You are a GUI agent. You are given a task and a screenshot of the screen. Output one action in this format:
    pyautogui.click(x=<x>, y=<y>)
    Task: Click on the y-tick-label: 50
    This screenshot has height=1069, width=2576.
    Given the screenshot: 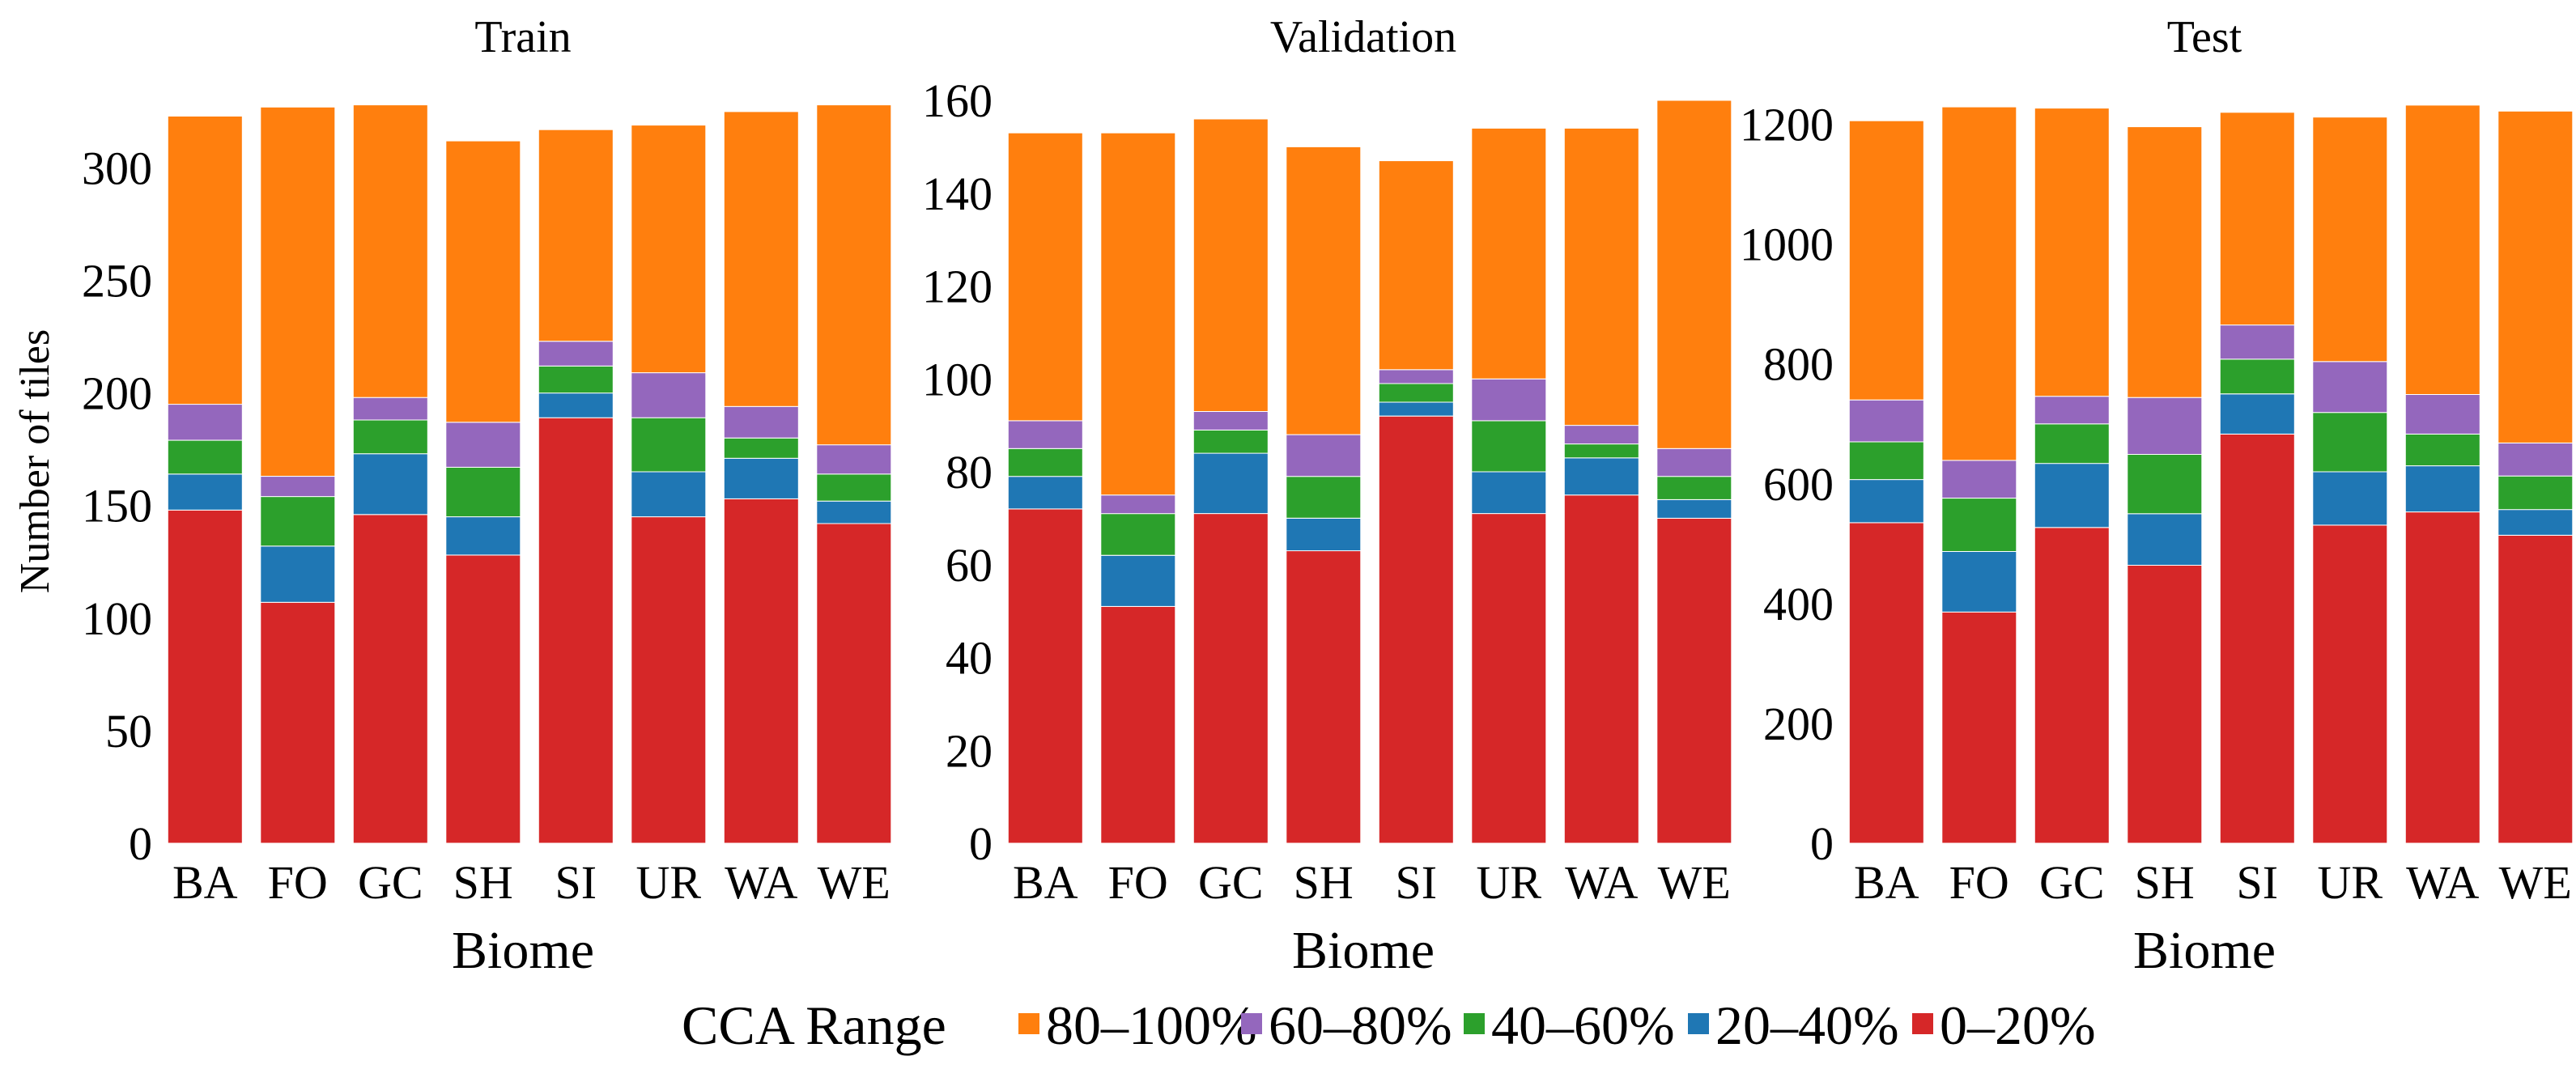 What is the action you would take?
    pyautogui.click(x=128, y=731)
    